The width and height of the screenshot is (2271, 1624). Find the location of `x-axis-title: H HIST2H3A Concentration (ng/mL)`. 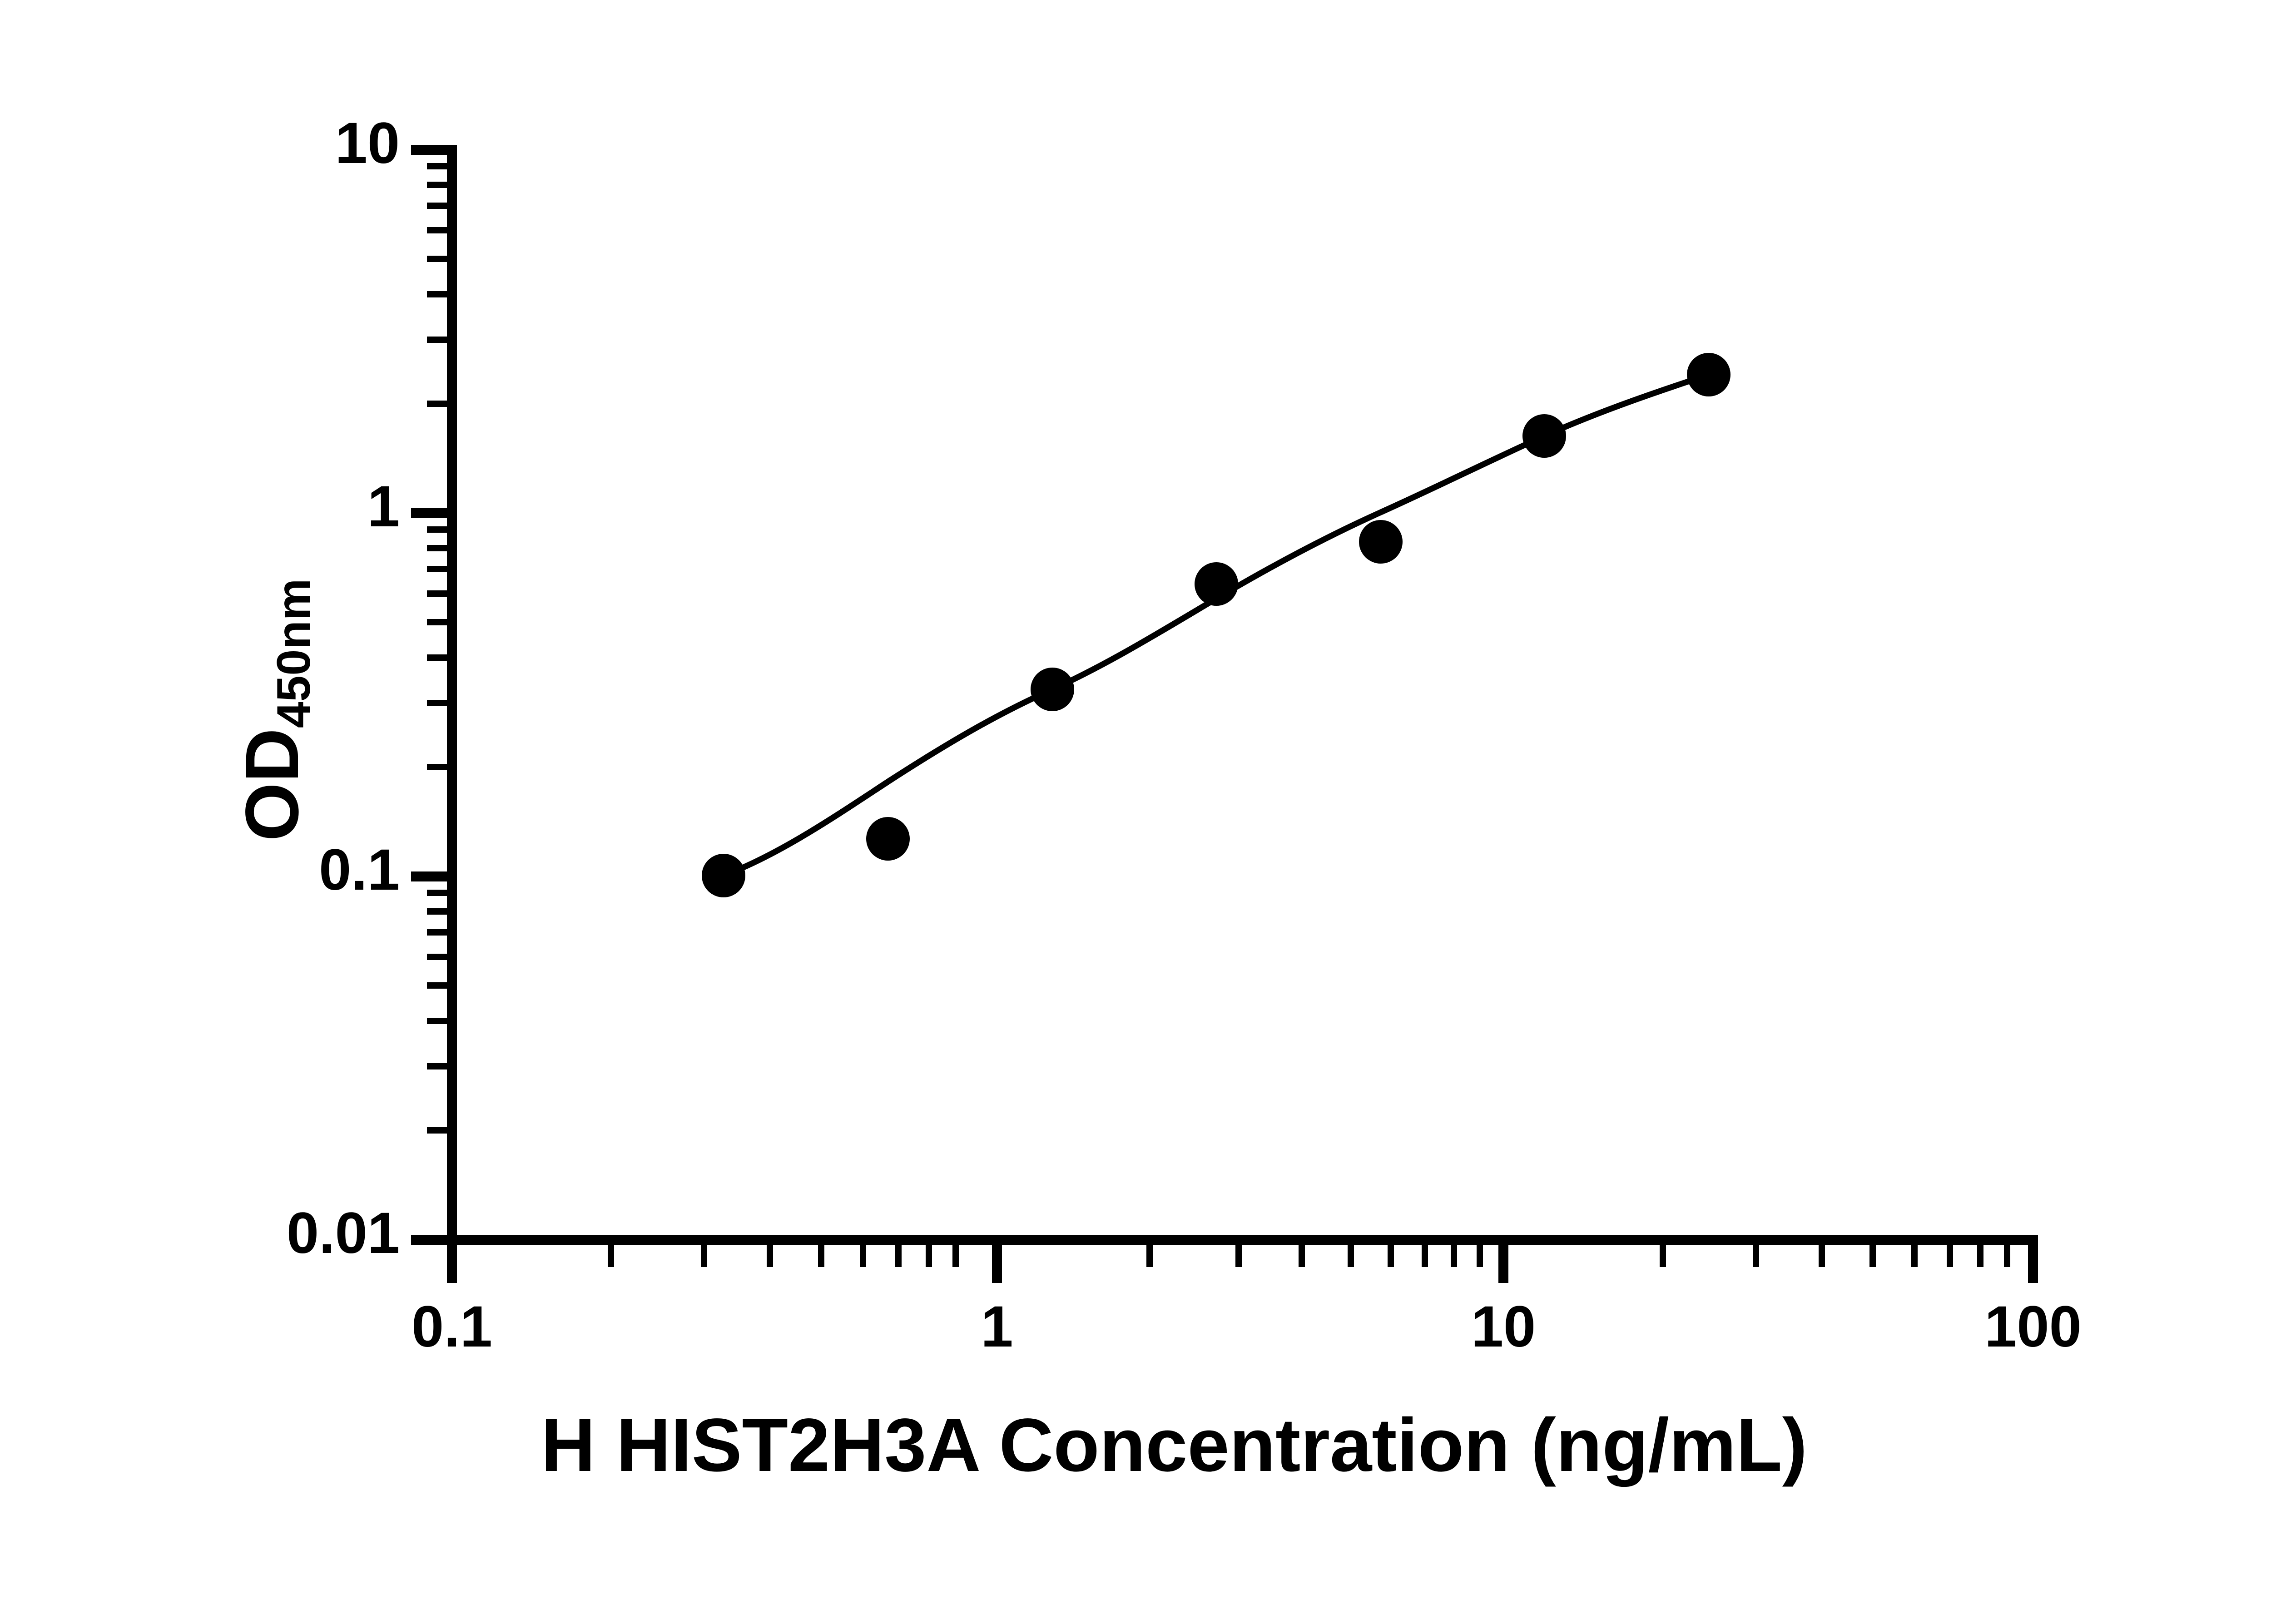

x-axis-title: H HIST2H3A Concentration (ng/mL) is located at coordinates (1174, 1445).